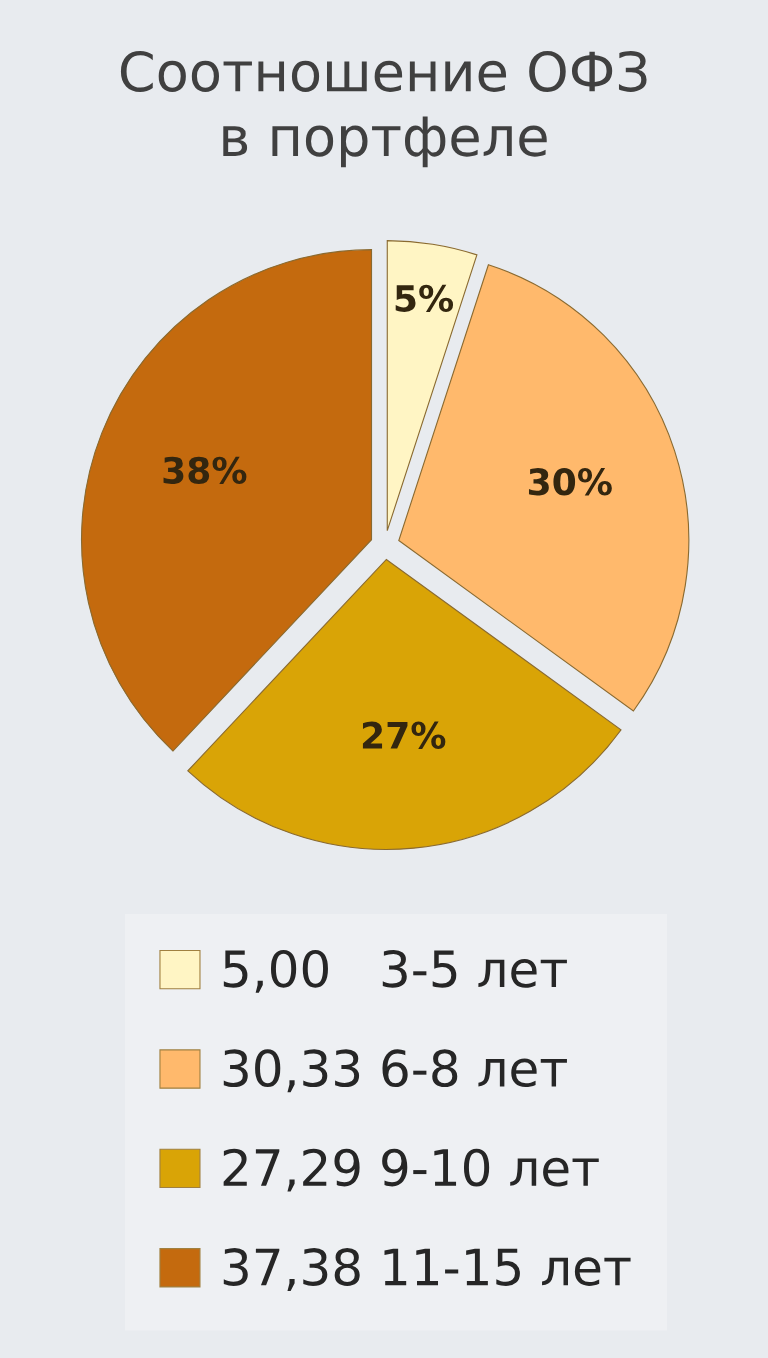 The image size is (768, 1358). What do you see at coordinates (205, 470) in the screenshot?
I see `data-label: 38%` at bounding box center [205, 470].